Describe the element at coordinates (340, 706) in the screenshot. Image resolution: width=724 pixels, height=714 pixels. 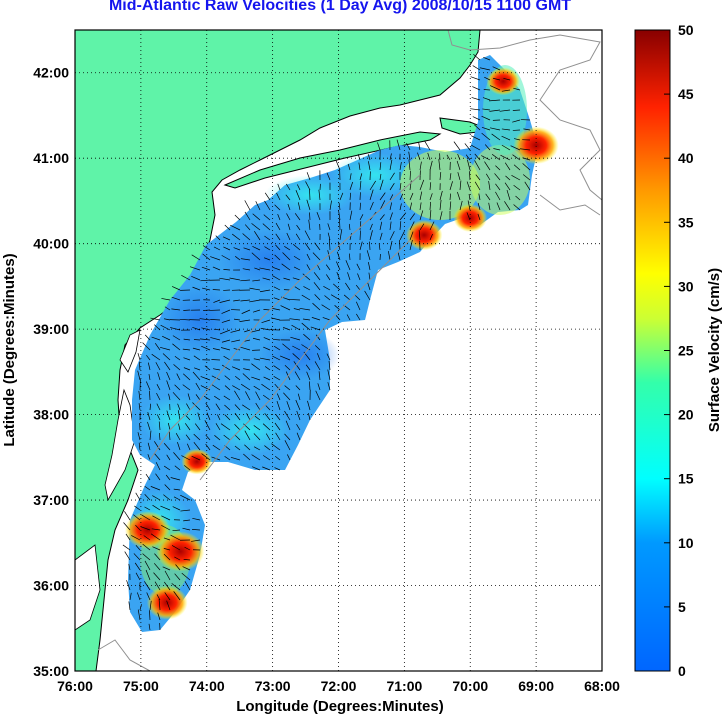
I see `x-axis-title: Longitude (Degrees:Minutes)` at that location.